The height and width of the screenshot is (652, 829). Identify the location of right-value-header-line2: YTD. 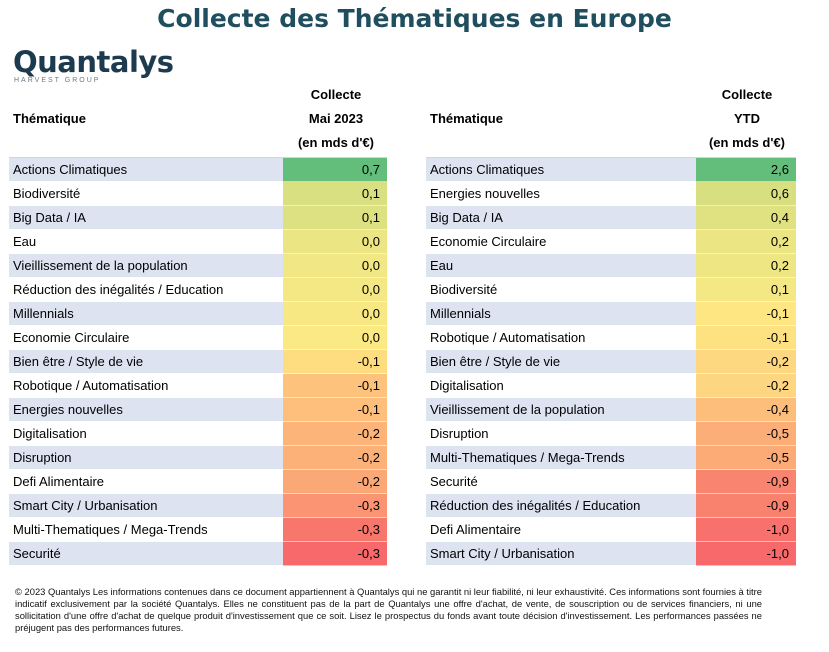
(747, 118).